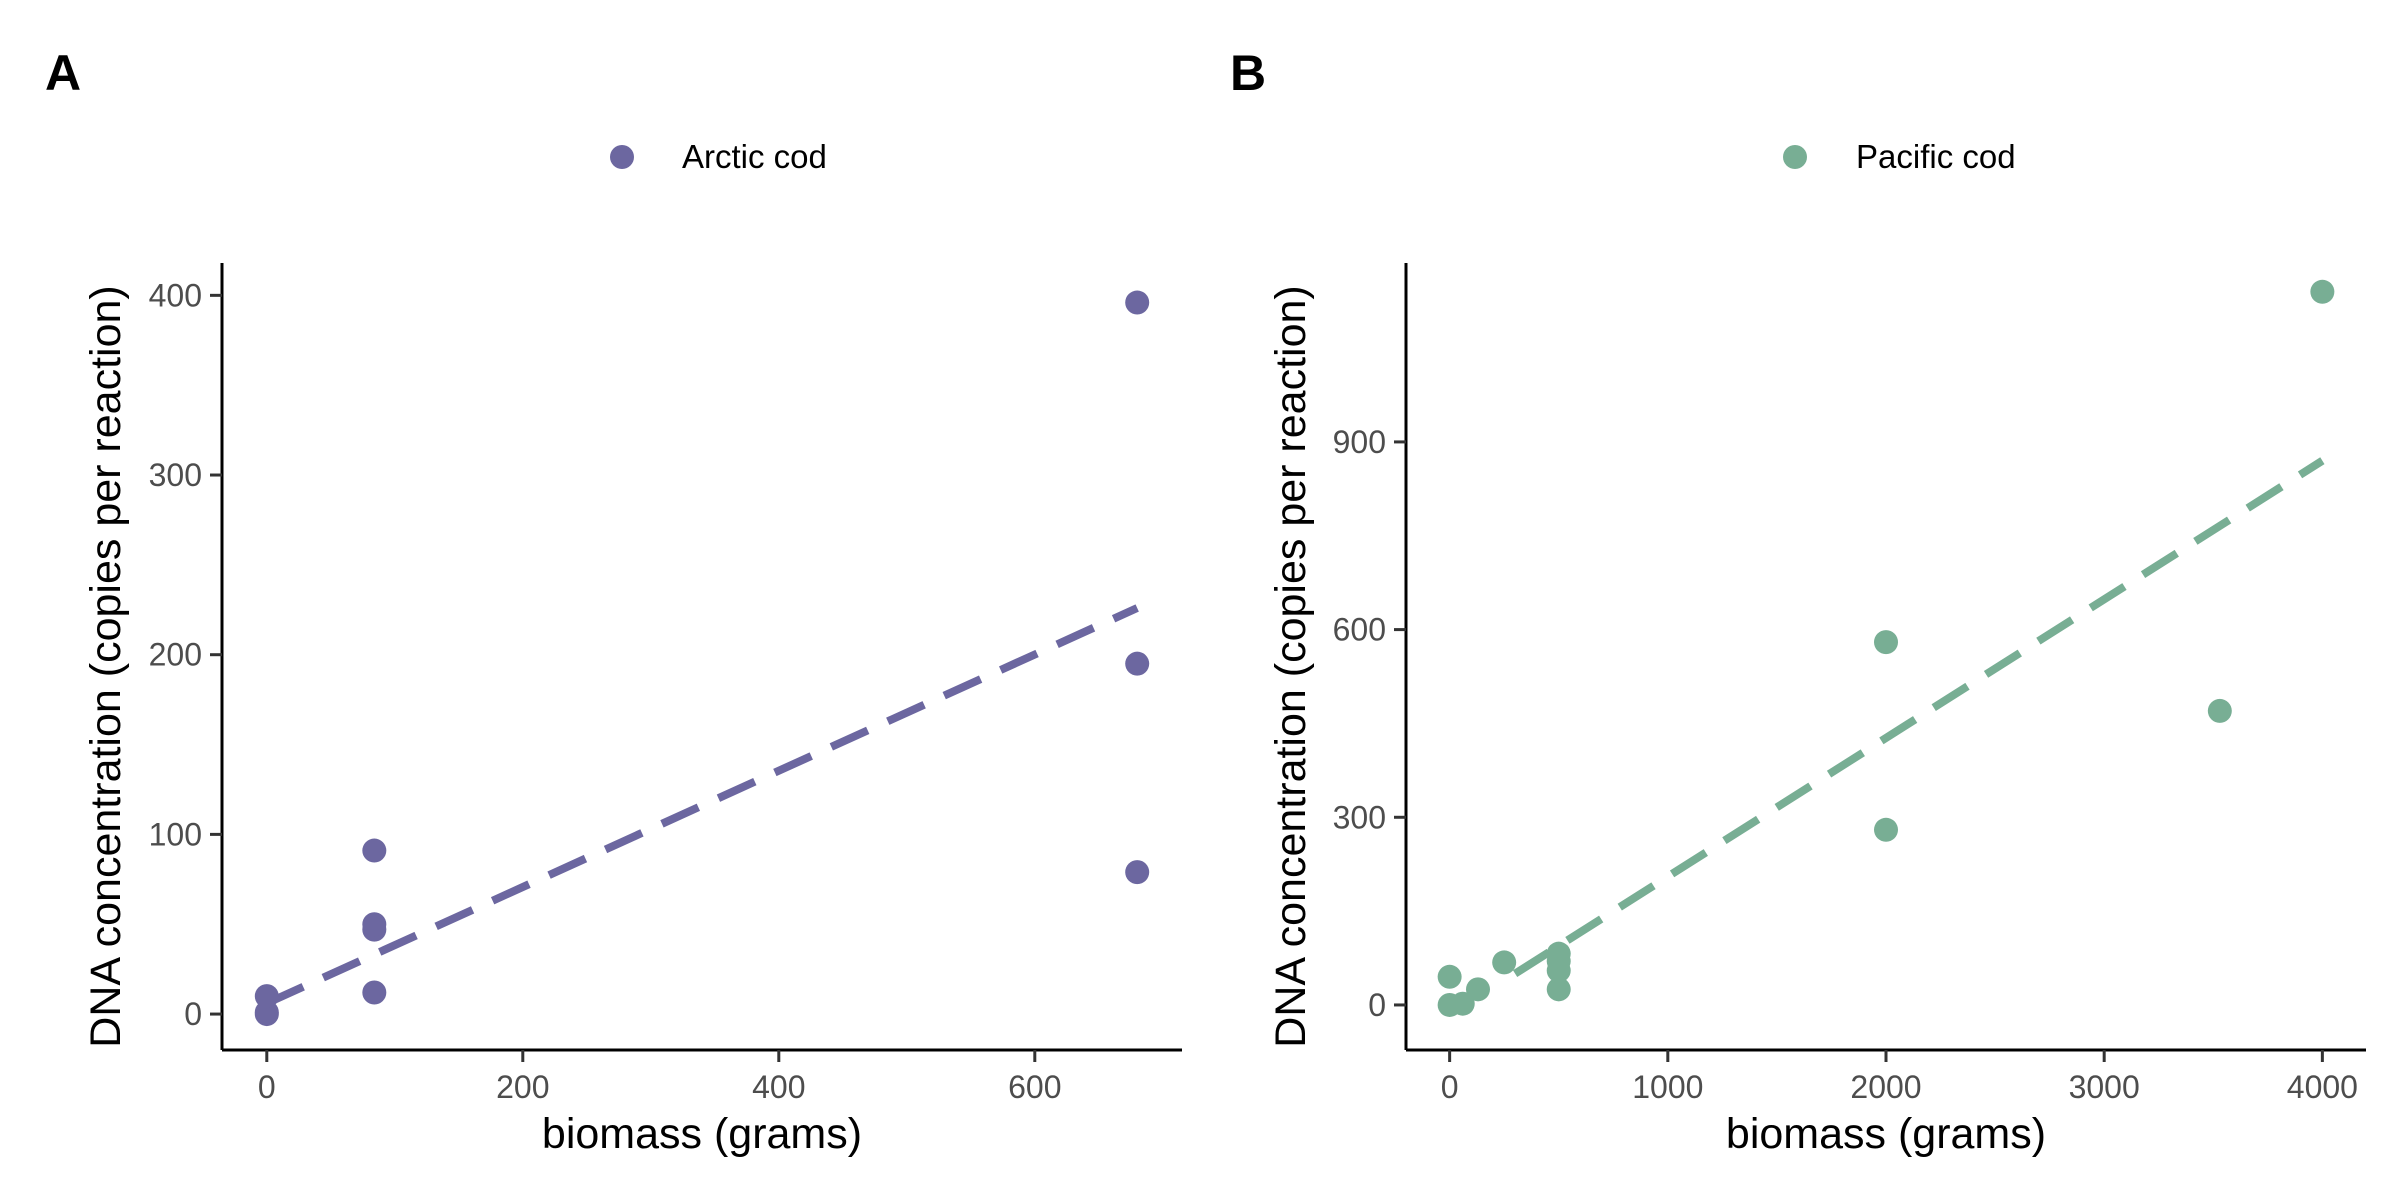 The width and height of the screenshot is (2400, 1200). I want to click on x-tick-label: 400, so click(778, 1087).